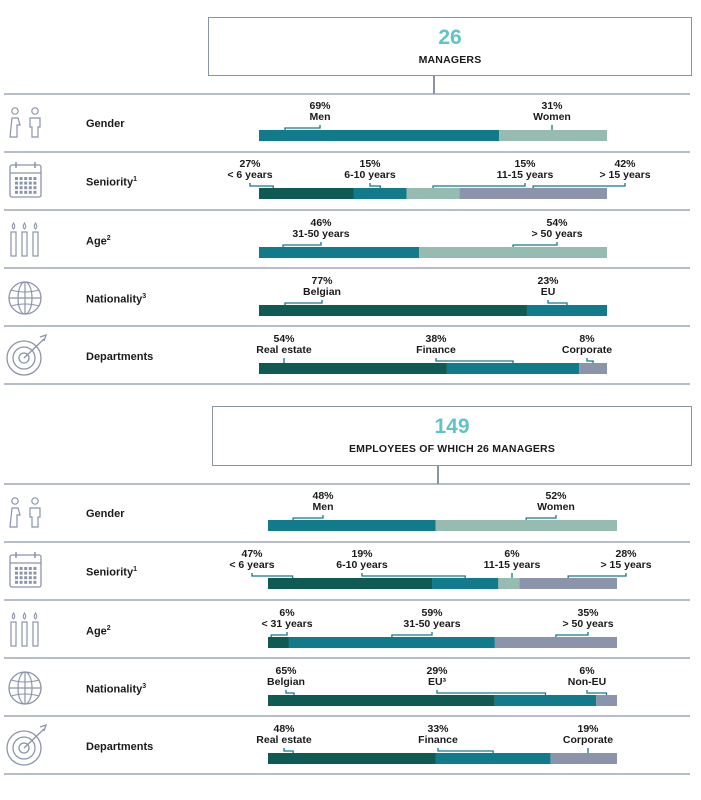 This screenshot has height=800, width=701. What do you see at coordinates (438, 729) in the screenshot?
I see `data-label-percent: 33%` at bounding box center [438, 729].